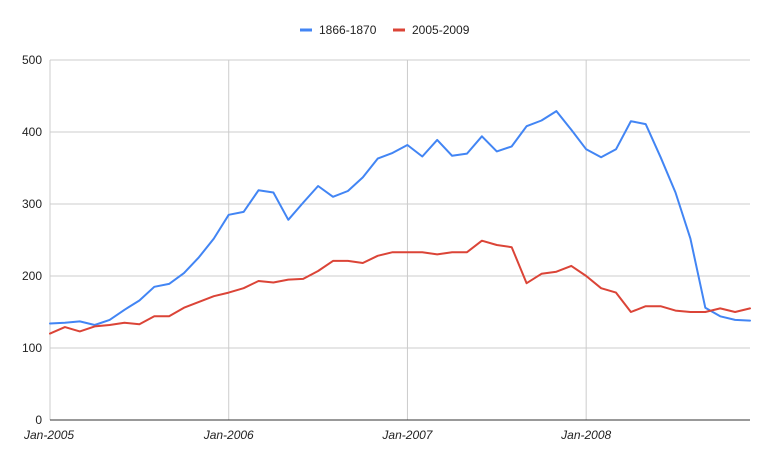  I want to click on x-axis: Jan-2005 Jan-2006 Jan-2007 Jan-2008, so click(386, 430).